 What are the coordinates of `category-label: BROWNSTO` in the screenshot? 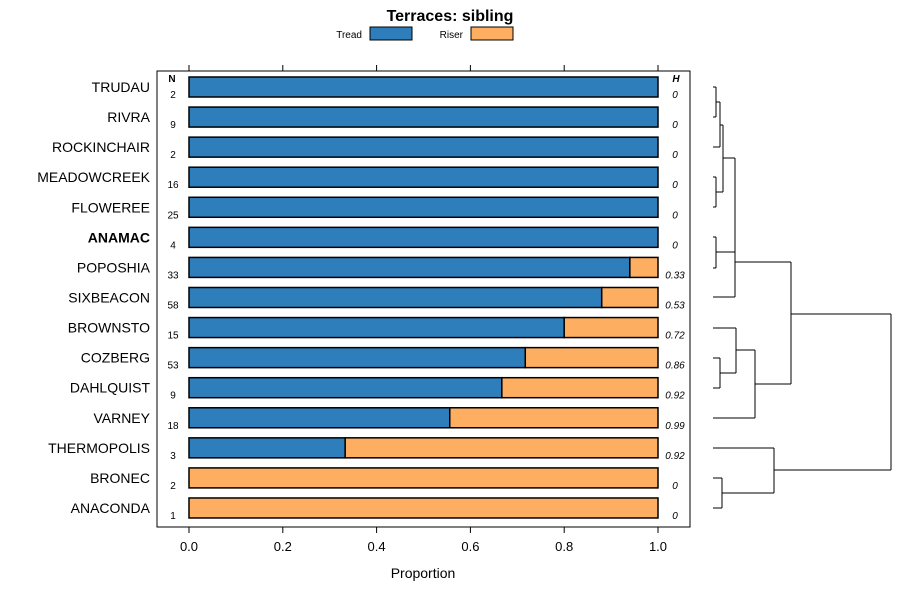 It's located at (109, 328).